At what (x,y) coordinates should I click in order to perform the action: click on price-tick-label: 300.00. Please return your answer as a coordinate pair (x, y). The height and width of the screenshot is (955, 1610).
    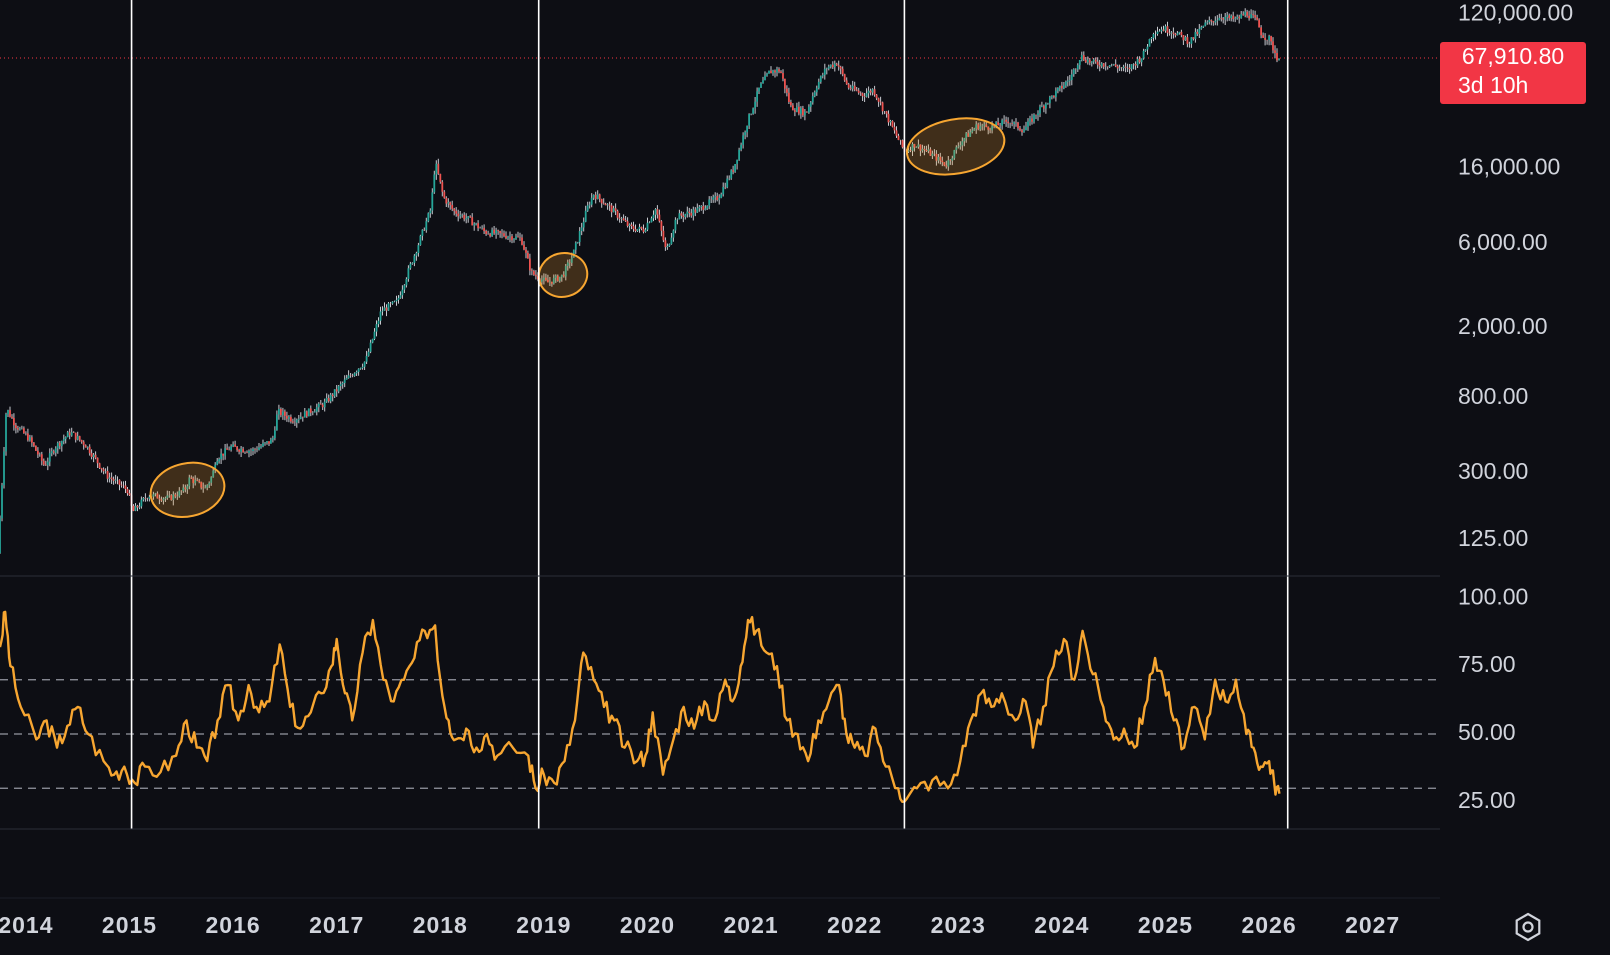
    Looking at the image, I should click on (1493, 471).